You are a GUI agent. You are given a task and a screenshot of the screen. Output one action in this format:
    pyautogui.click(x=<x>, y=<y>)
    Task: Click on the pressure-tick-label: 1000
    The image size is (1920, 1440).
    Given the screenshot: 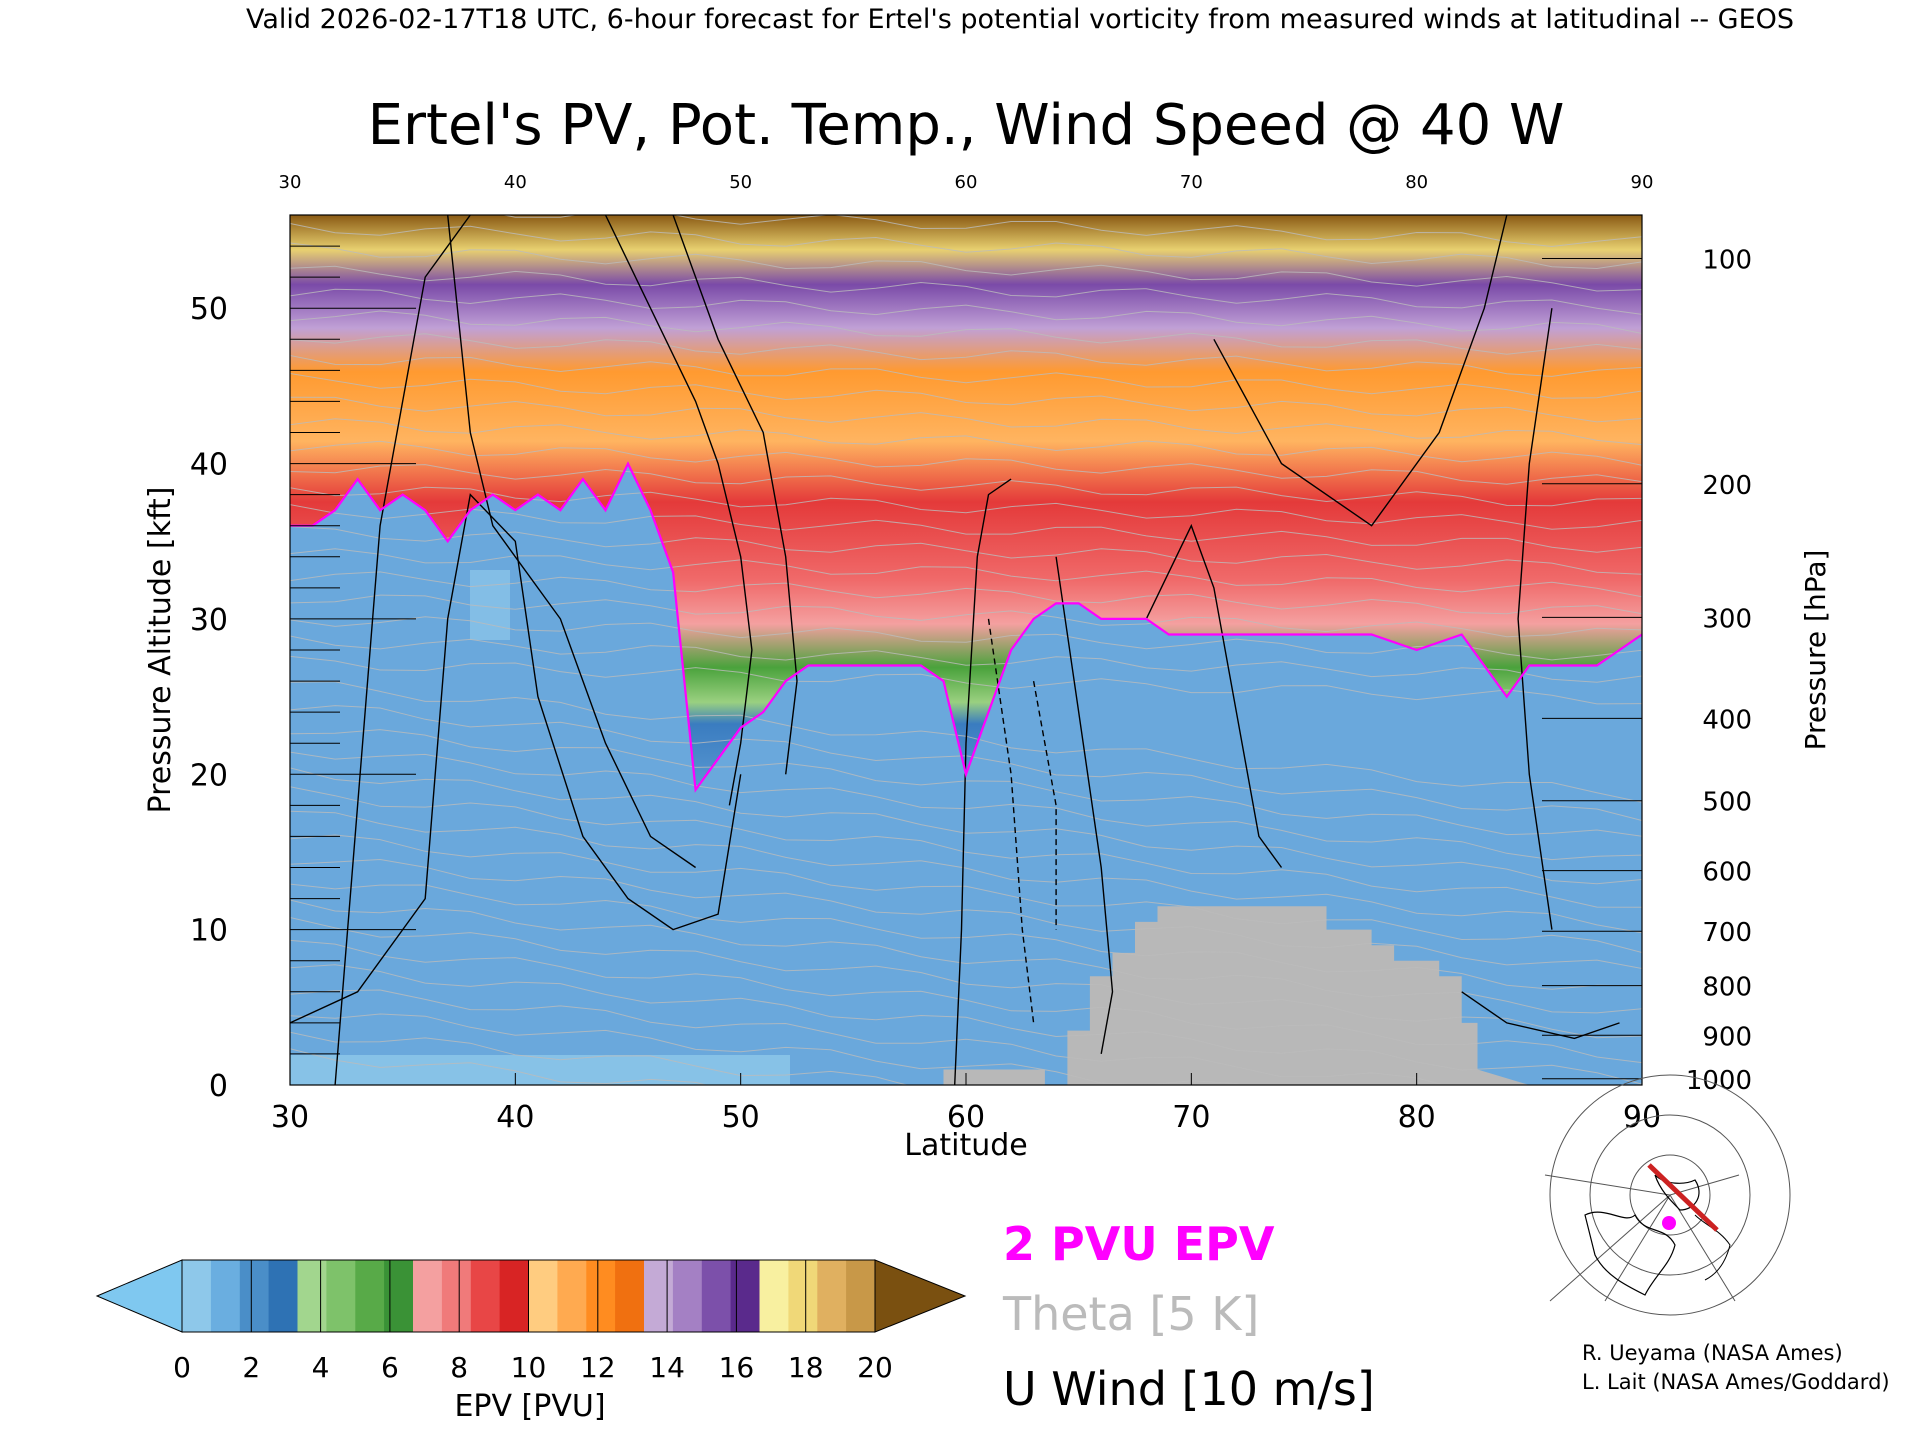 What is the action you would take?
    pyautogui.click(x=1719, y=1081)
    